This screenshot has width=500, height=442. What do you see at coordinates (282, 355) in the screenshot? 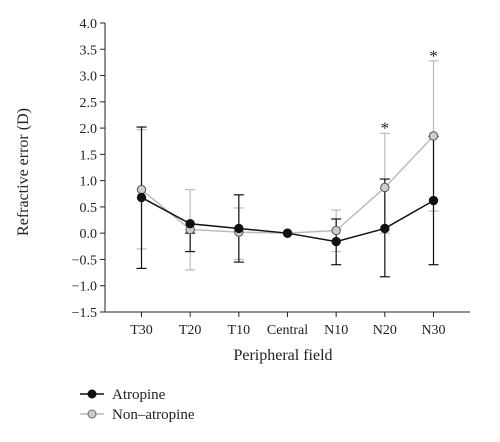
I see `x-axis-label: Peripheral field` at bounding box center [282, 355].